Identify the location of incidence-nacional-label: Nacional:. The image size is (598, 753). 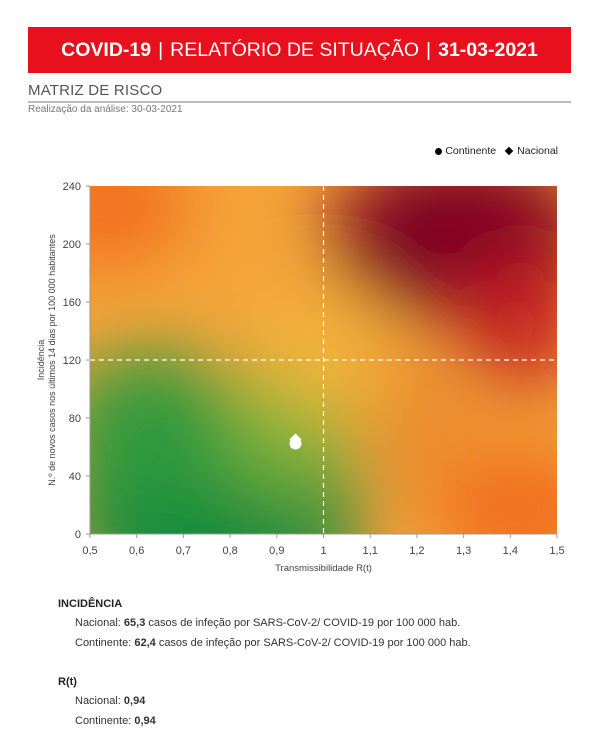
(98, 623).